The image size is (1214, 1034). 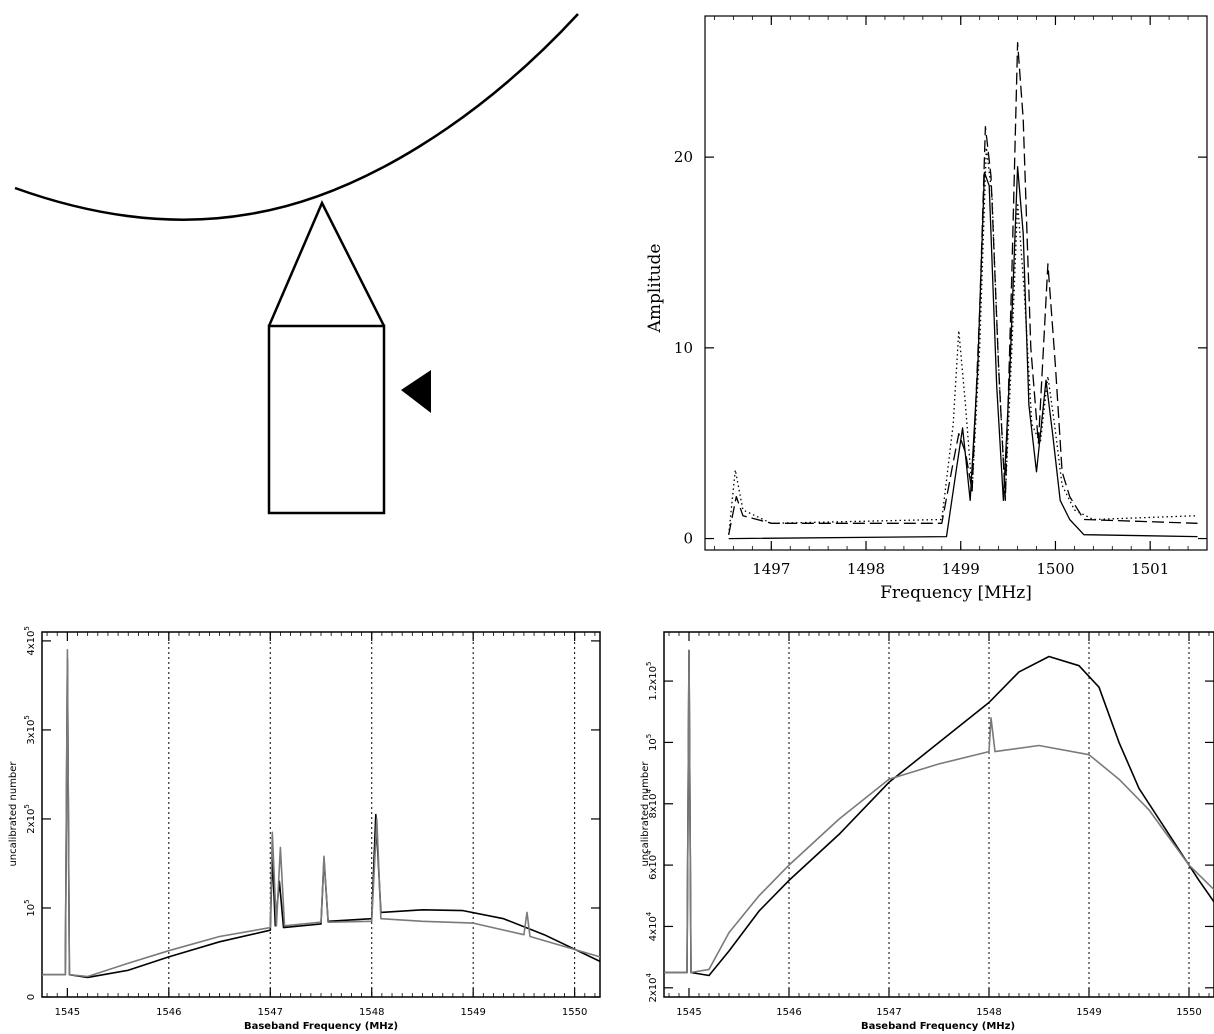 I want to click on x-tick-label: 1499, so click(x=961, y=569).